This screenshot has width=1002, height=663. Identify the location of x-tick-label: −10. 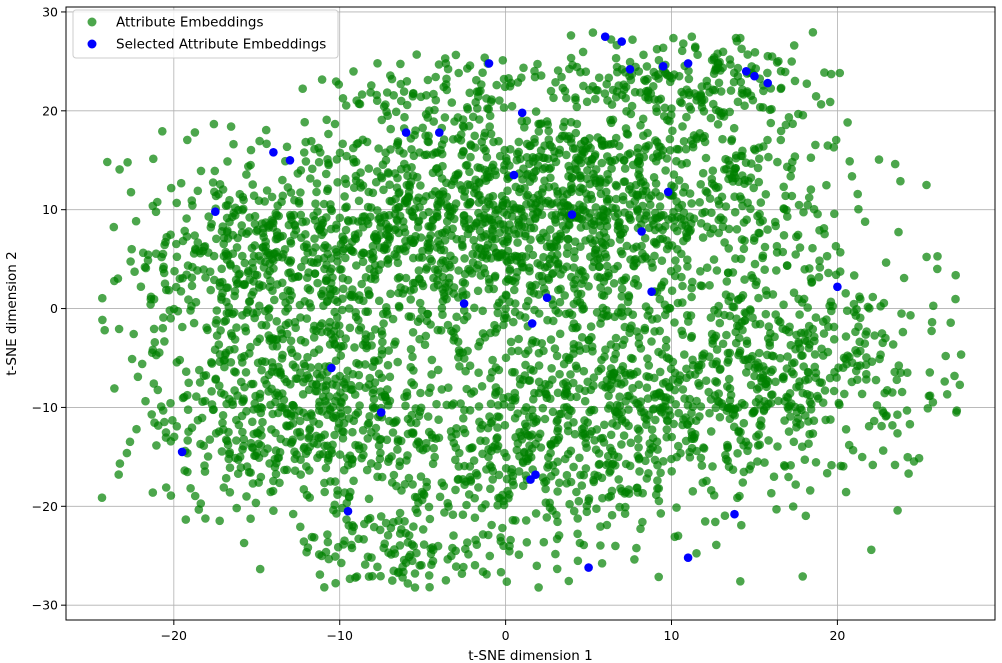
(340, 635).